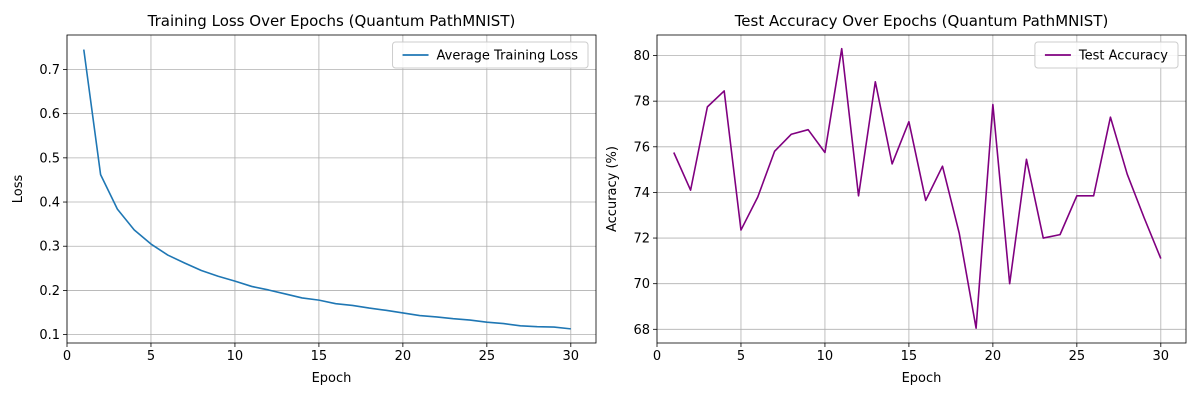 The height and width of the screenshot is (400, 1200). What do you see at coordinates (18, 189) in the screenshot?
I see `y-axis-label: Loss` at bounding box center [18, 189].